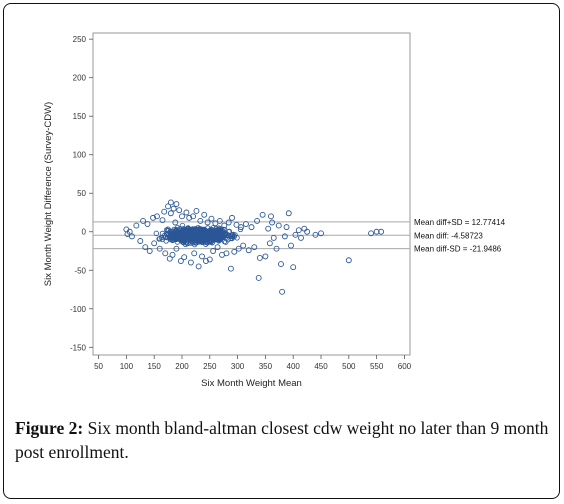 Image resolution: width=564 pixels, height=504 pixels. I want to click on reference-label-lower: Mean diff-SD = -21.9486, so click(458, 249).